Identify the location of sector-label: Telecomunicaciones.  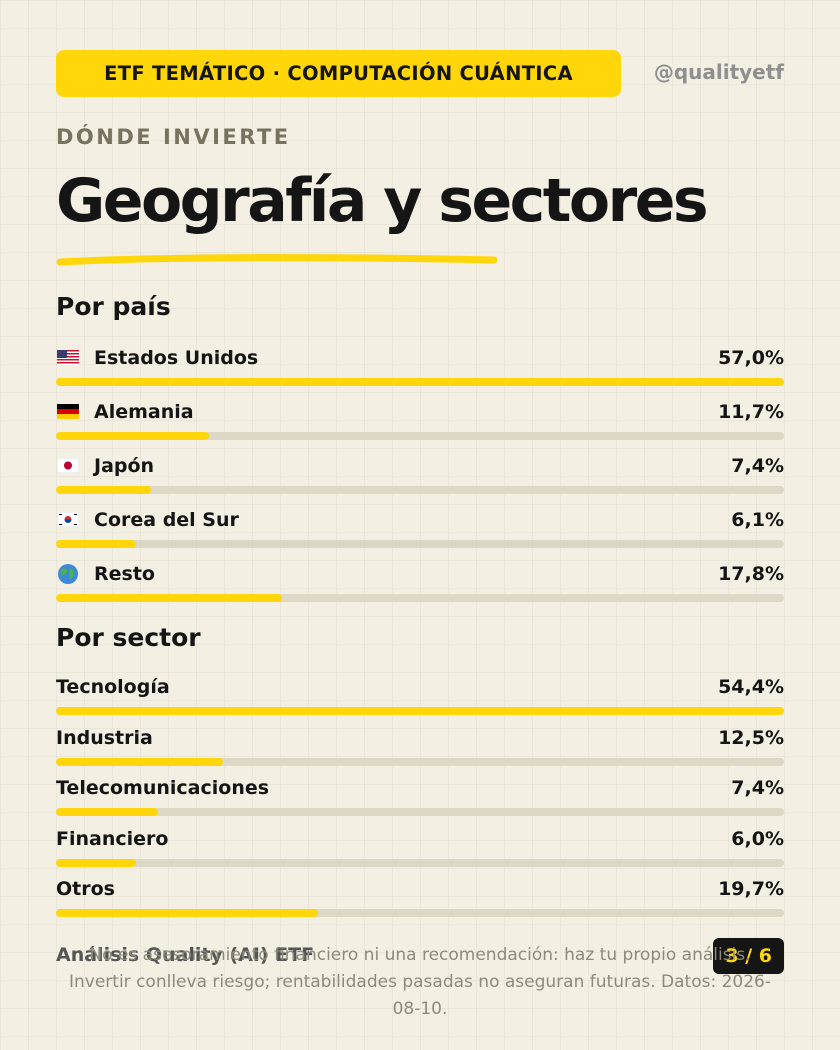
(163, 788).